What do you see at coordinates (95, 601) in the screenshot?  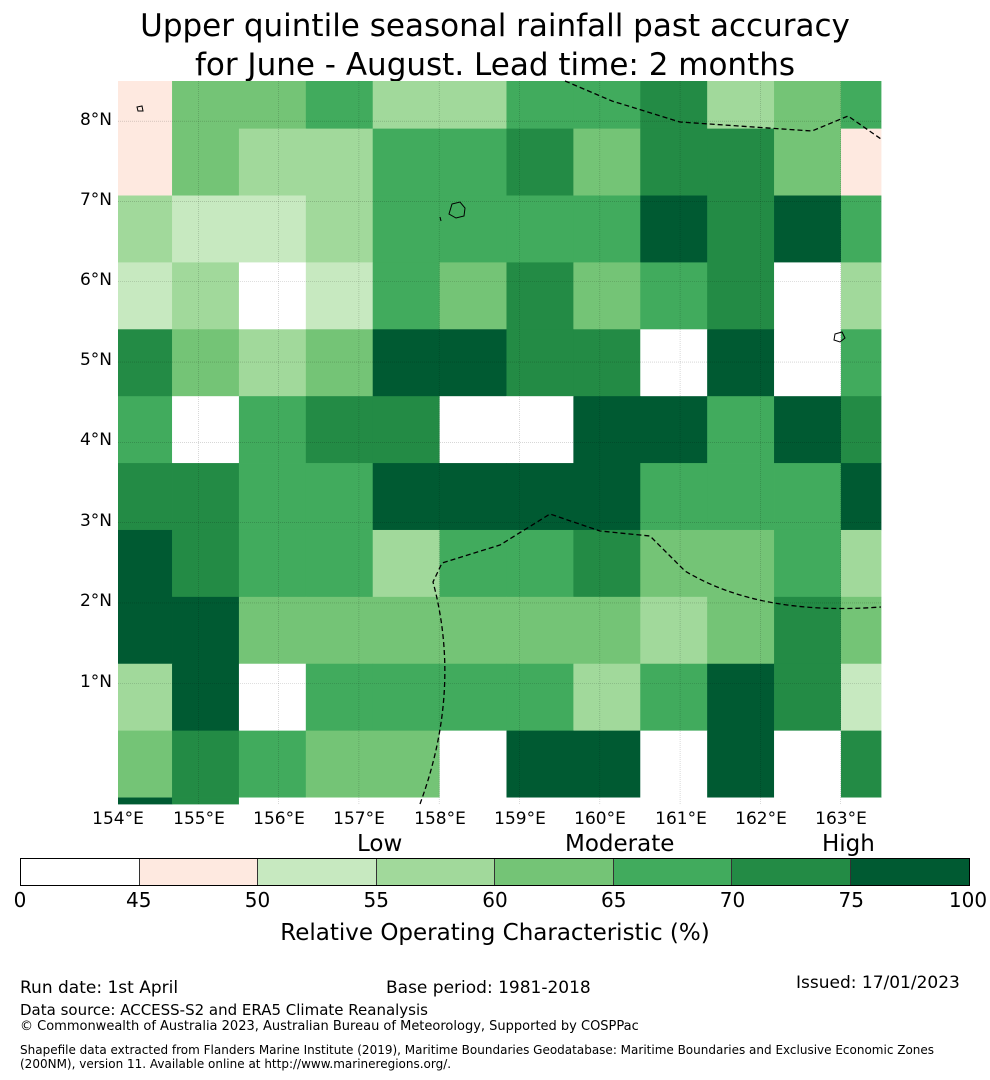 I see `lat-label-2n: 2°N` at bounding box center [95, 601].